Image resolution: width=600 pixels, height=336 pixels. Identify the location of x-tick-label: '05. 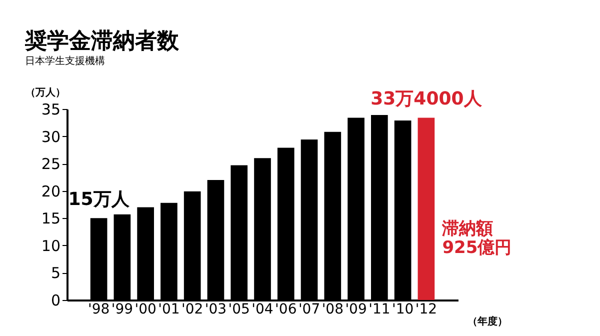
(239, 310).